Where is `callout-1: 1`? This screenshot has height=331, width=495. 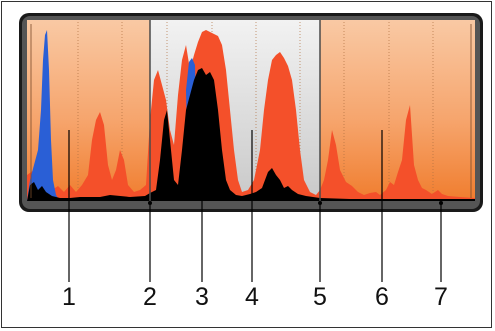 callout-1: 1 is located at coordinates (69, 297).